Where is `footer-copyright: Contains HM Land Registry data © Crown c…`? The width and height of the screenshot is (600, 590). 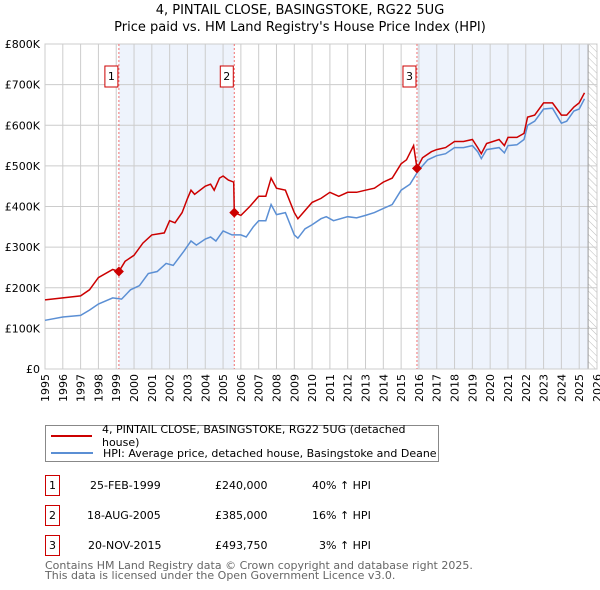 footer-copyright: Contains HM Land Registry data © Crown c… is located at coordinates (259, 565).